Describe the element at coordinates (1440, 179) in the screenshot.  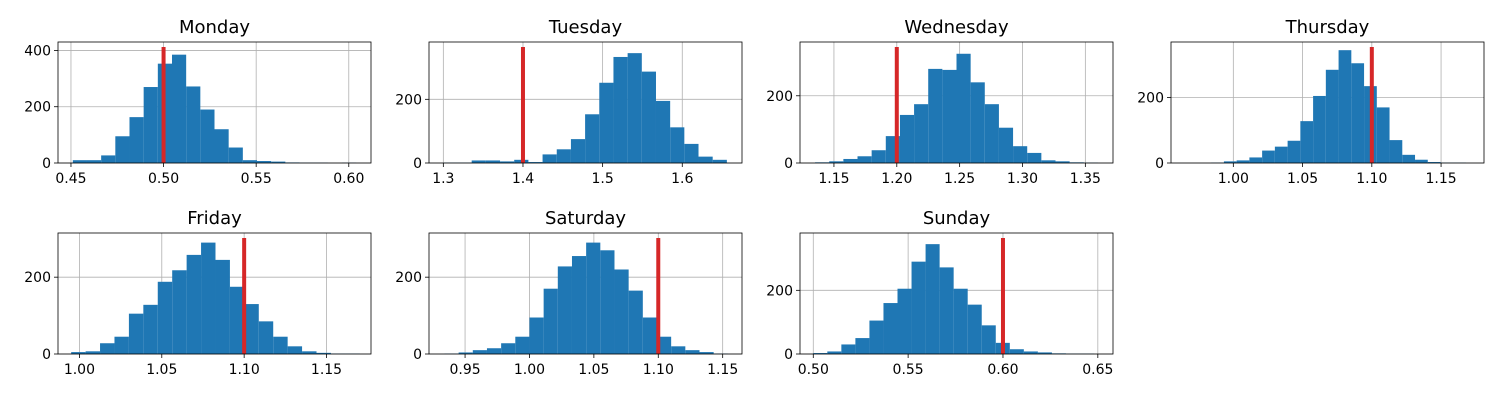
I see `x-tick-label: 1.15` at that location.